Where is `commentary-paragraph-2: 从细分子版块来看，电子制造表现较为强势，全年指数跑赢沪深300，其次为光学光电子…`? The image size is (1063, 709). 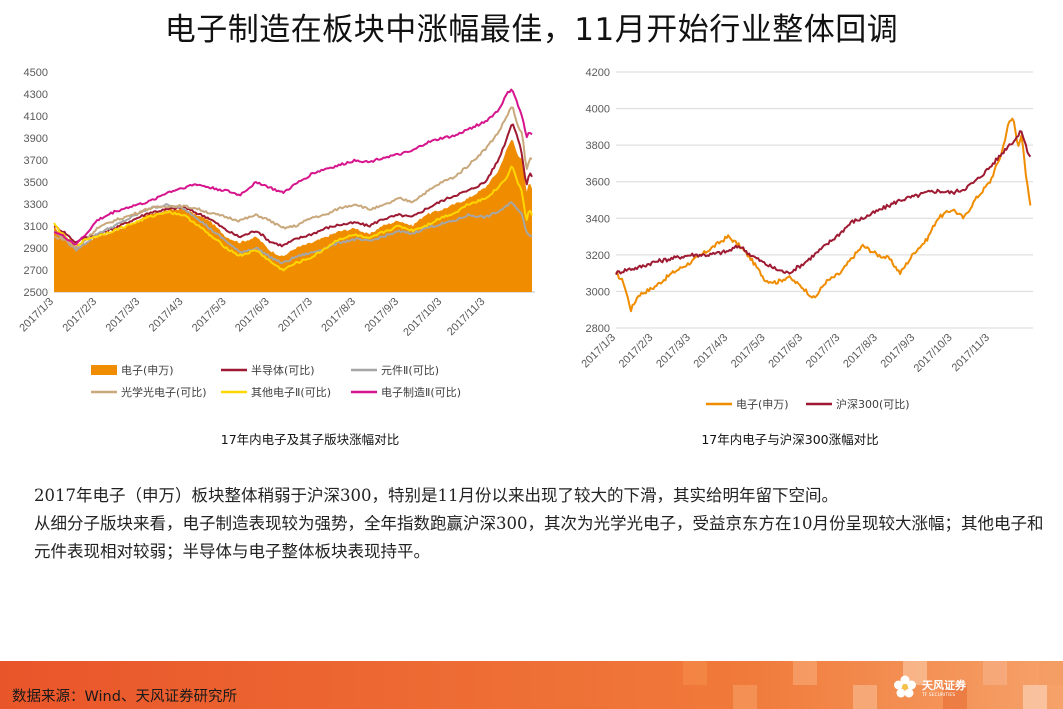
commentary-paragraph-2: 从细分子版块来看，电子制造表现较为强势，全年指数跑赢沪深300，其次为光学光电子… is located at coordinates (539, 537).